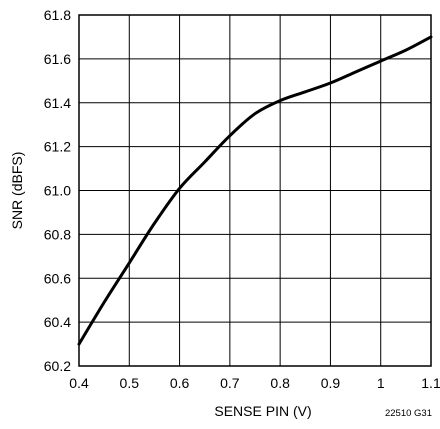  I want to click on y-tick-label: 60.8, so click(57, 234).